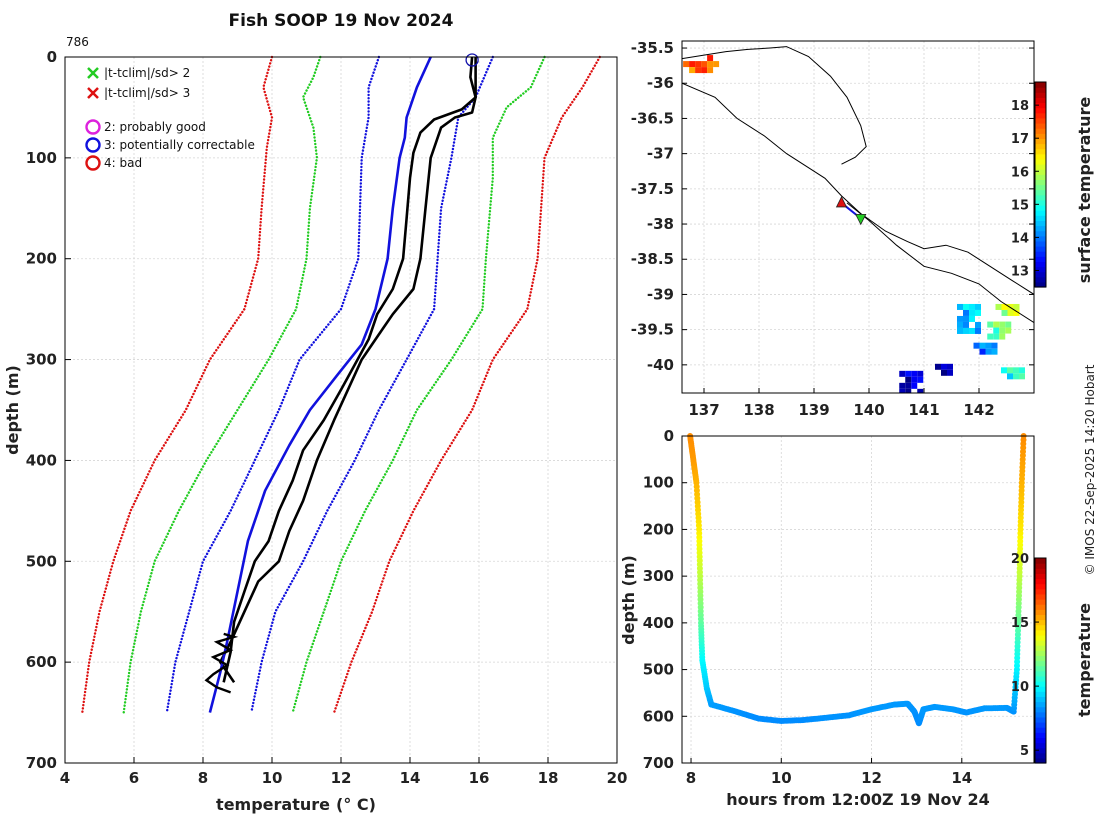  I want to click on chart-title: Fish SOOP 19 Nov 2024, so click(341, 21).